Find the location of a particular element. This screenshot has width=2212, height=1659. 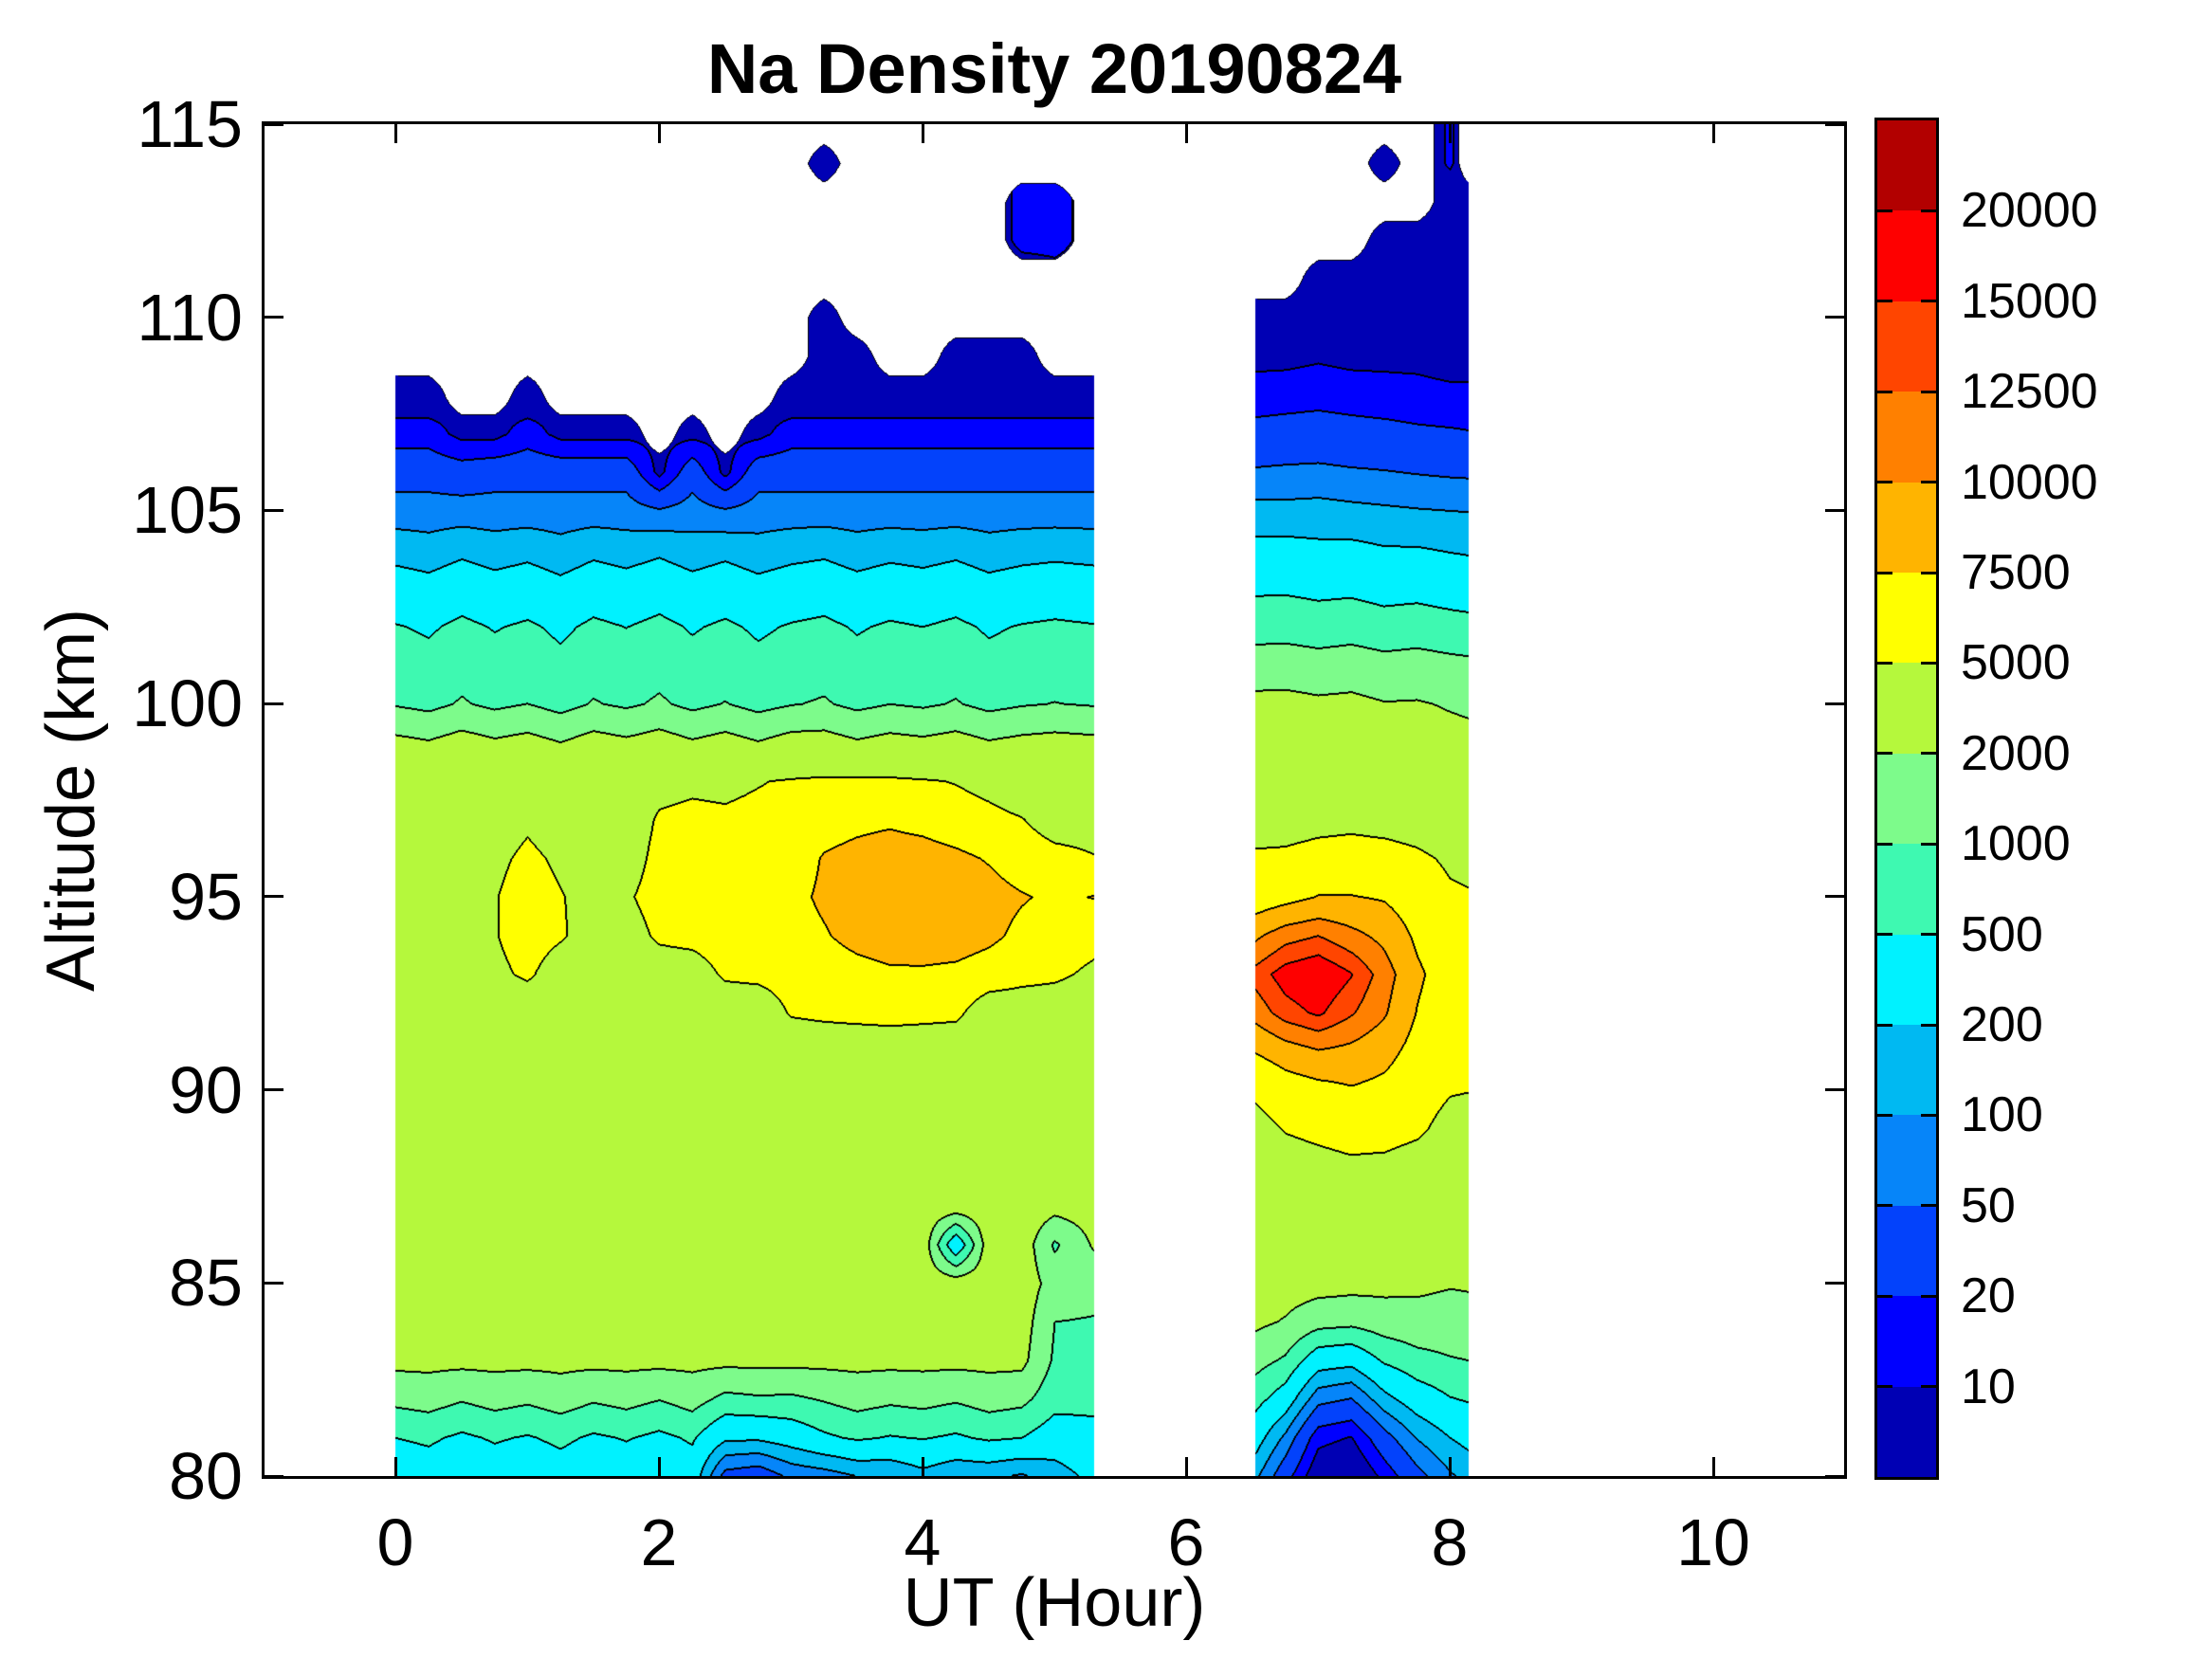

x-tick-label: 4 is located at coordinates (922, 1542).